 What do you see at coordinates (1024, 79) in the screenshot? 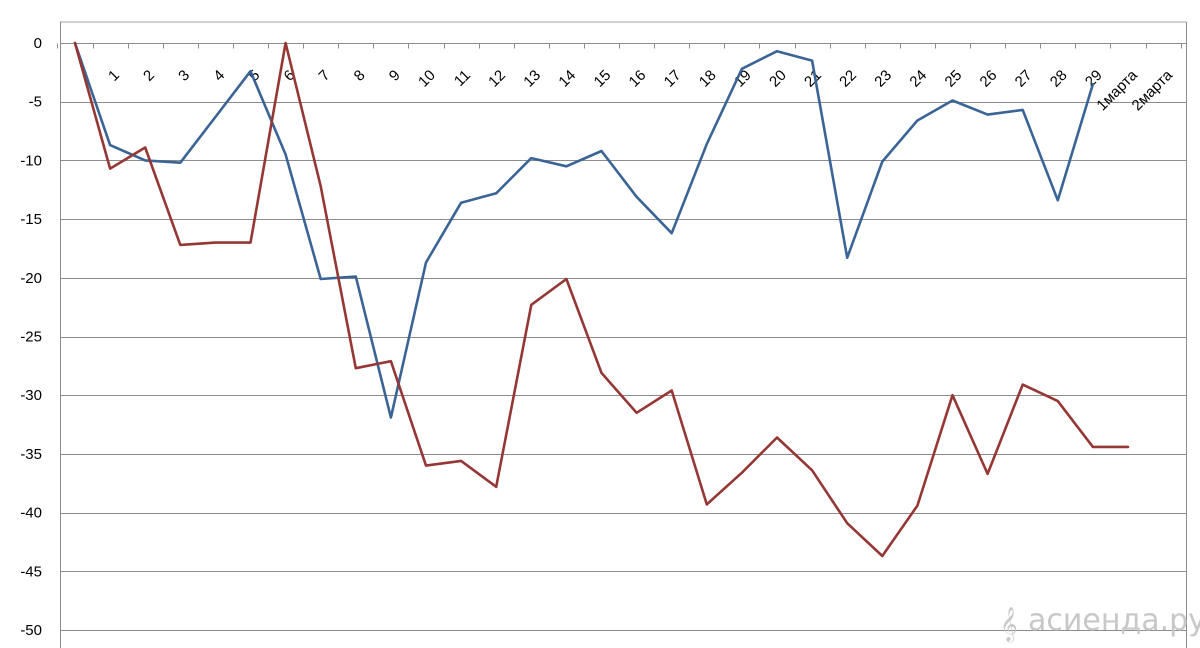
I see `x-tick-label: 27` at bounding box center [1024, 79].